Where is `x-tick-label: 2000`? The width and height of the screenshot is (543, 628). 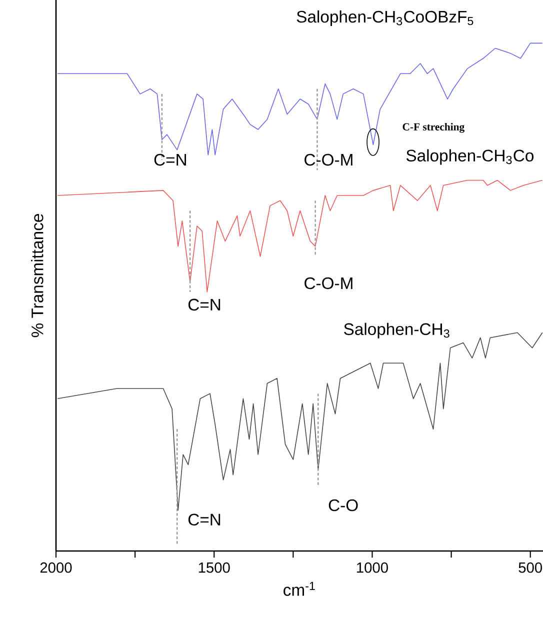 x-tick-label: 2000 is located at coordinates (56, 567).